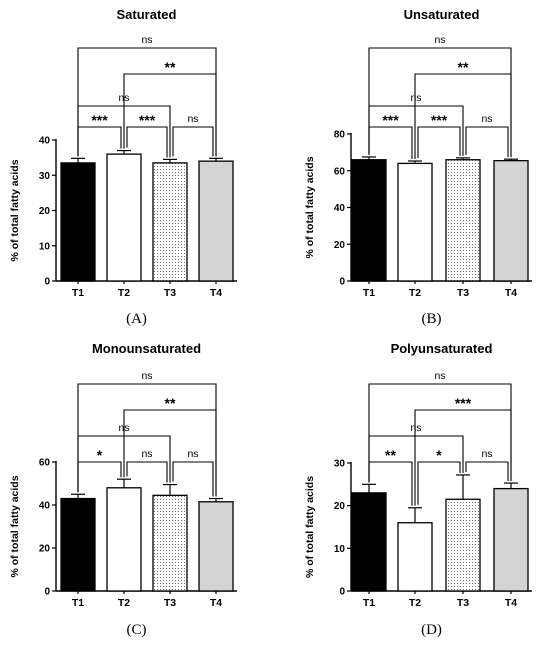  What do you see at coordinates (340, 171) in the screenshot?
I see `y-tick-label: 60` at bounding box center [340, 171].